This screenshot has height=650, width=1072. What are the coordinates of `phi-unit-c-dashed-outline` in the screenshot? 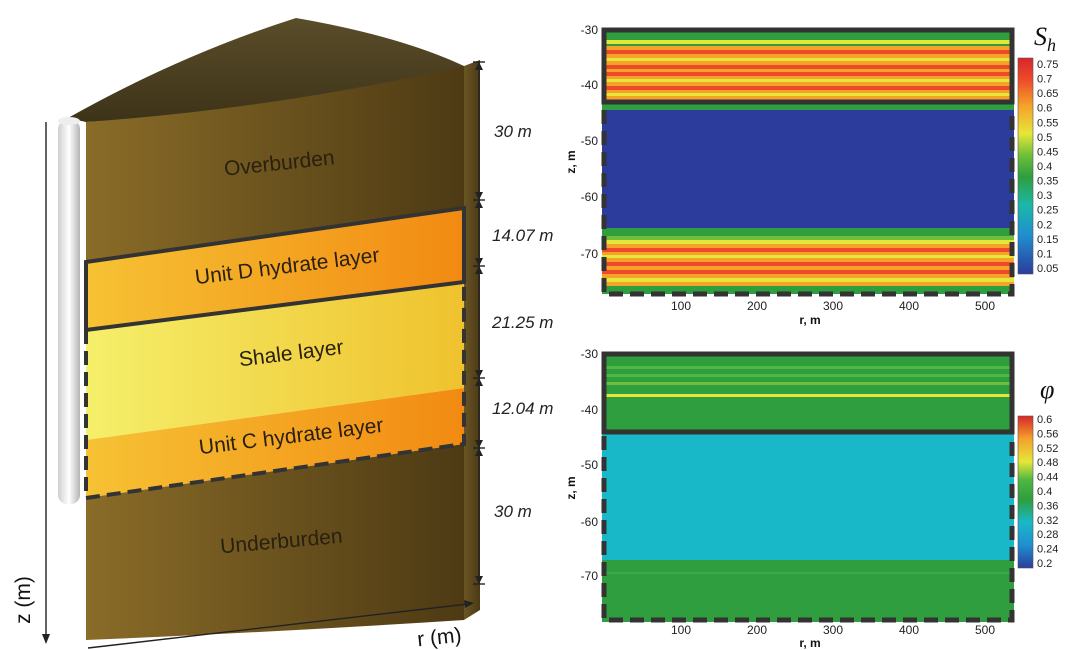 It's located at (808, 529).